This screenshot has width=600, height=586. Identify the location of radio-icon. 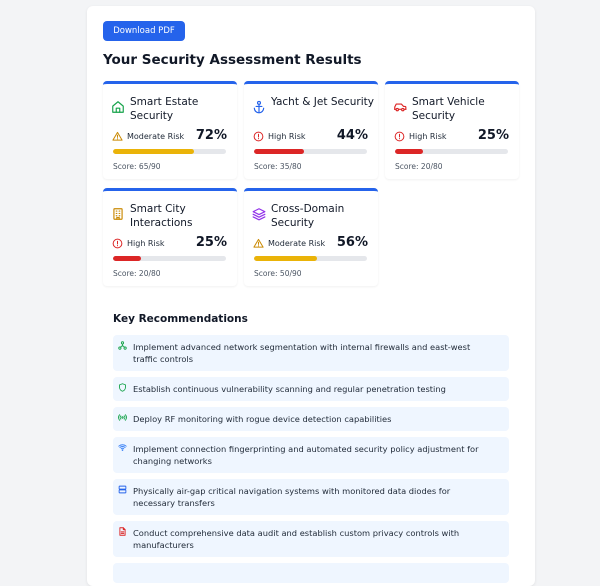
(122, 417).